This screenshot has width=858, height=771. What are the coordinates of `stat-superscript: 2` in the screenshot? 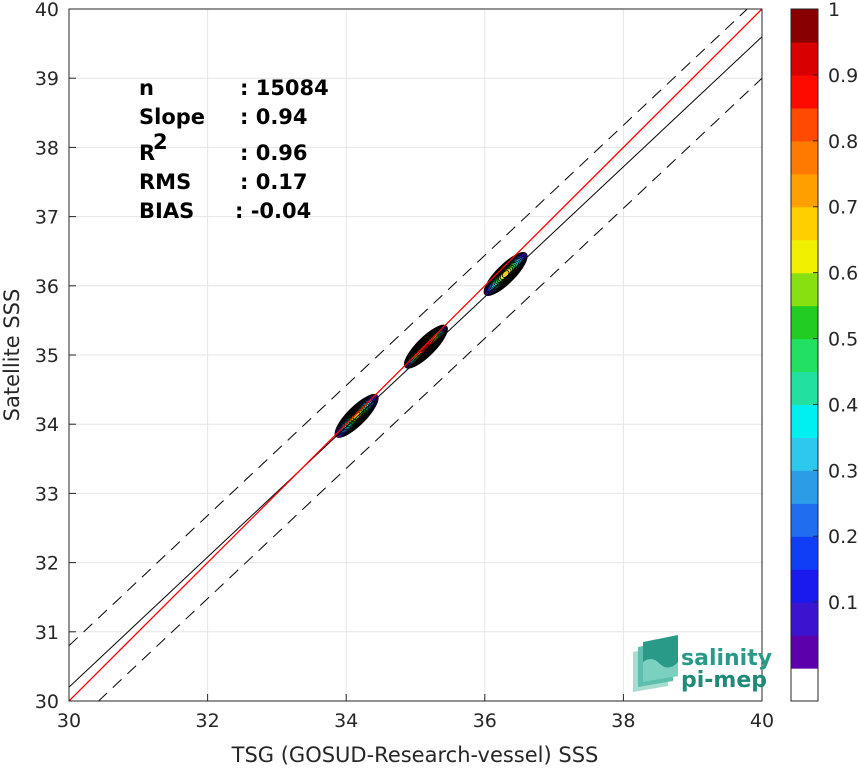 It's located at (160, 142).